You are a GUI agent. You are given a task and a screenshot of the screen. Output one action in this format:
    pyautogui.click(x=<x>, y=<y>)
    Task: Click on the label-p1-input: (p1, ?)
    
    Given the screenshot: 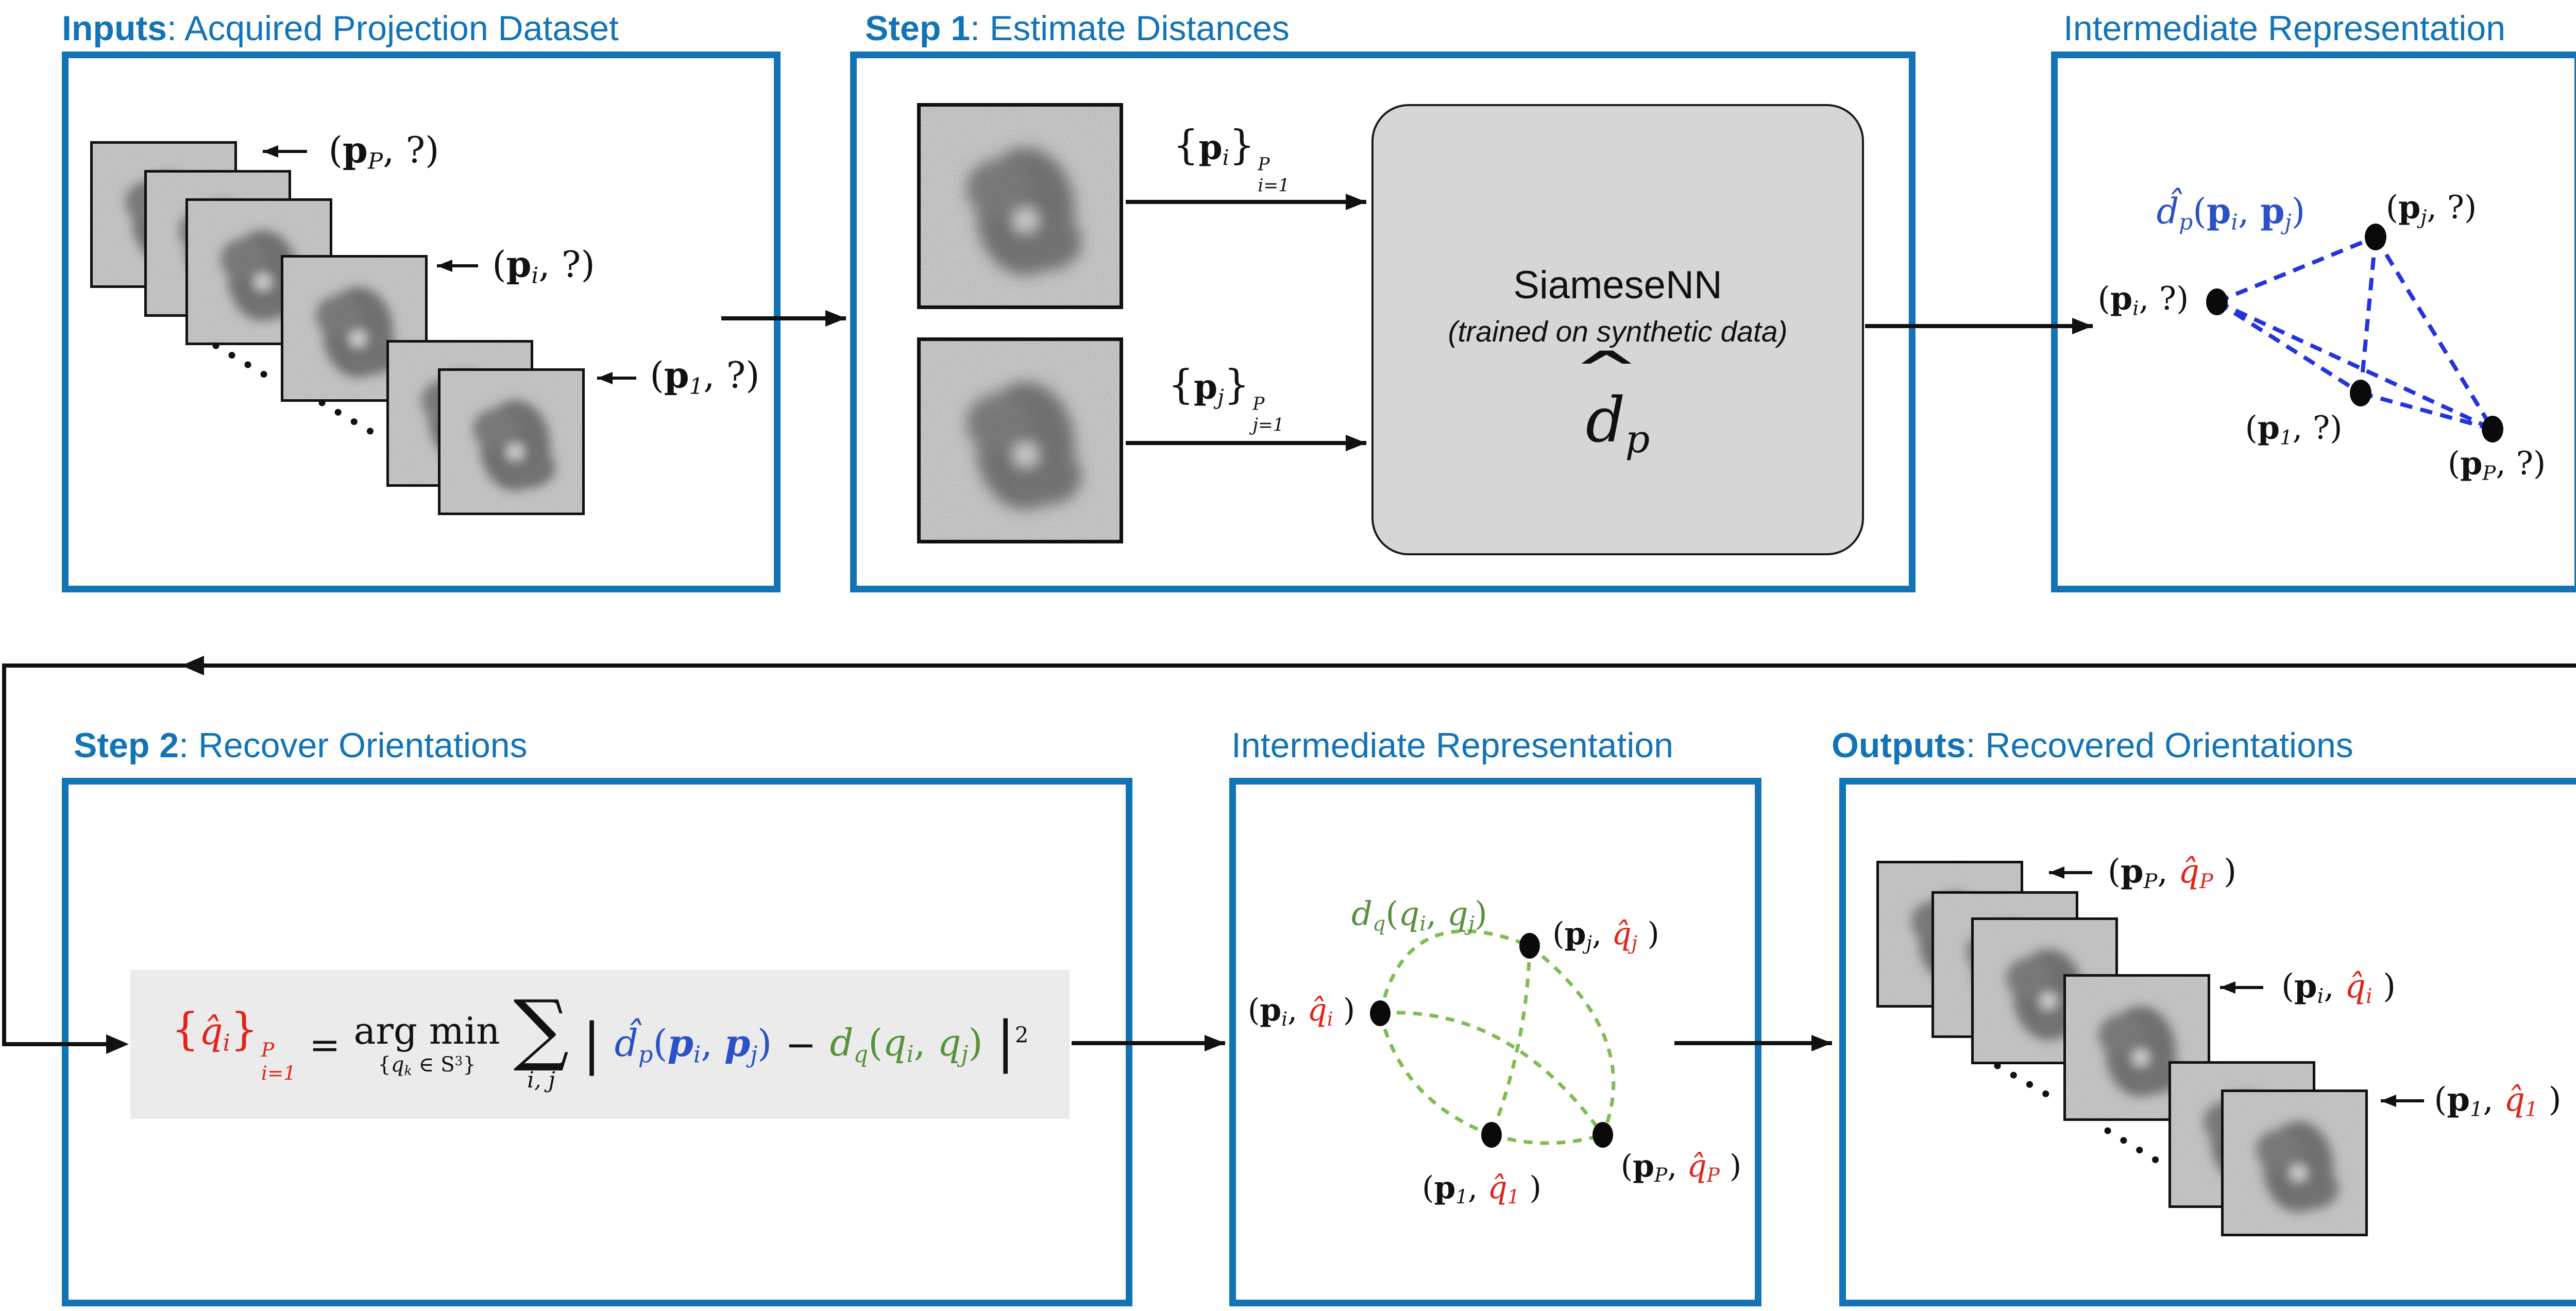 What is the action you would take?
    pyautogui.click(x=704, y=376)
    